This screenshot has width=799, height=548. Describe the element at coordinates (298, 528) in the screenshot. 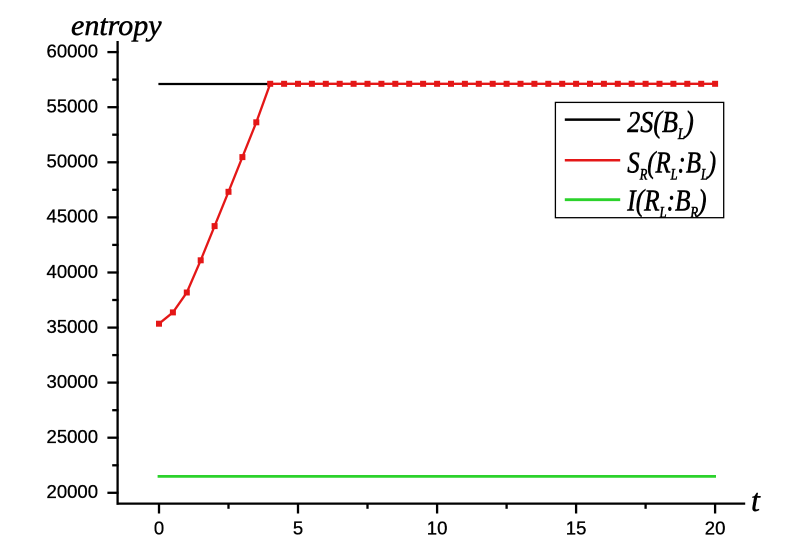

I see `svg-text: 5` at that location.